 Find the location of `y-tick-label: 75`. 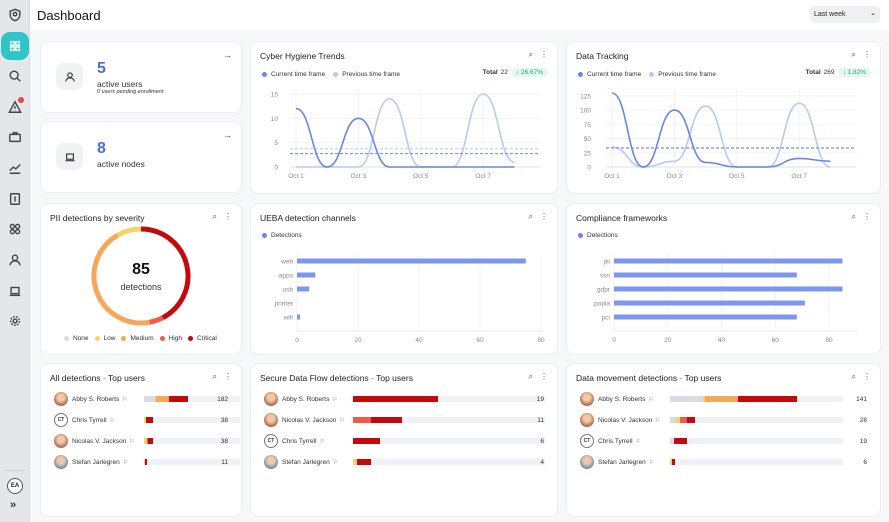

y-tick-label: 75 is located at coordinates (588, 125).